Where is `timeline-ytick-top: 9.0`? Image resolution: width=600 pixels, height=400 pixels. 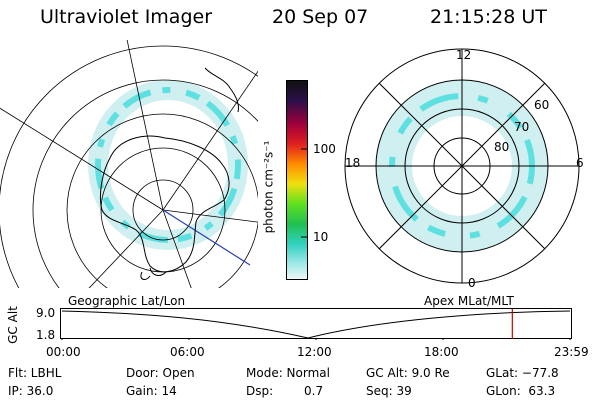
timeline-ytick-top: 9.0 is located at coordinates (46, 313).